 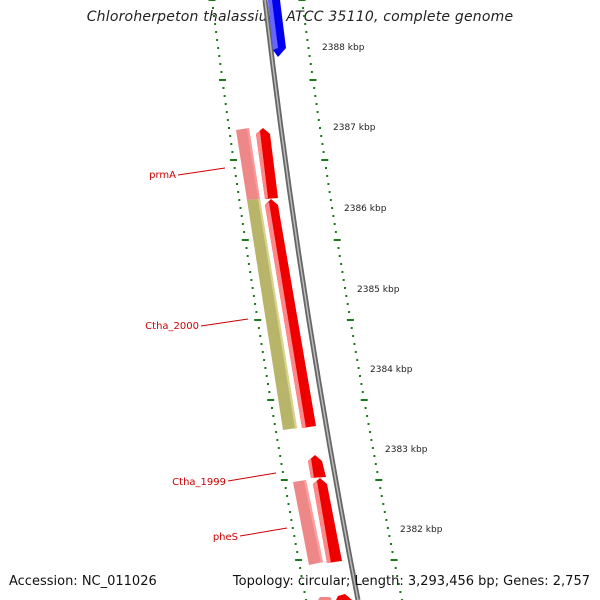 What do you see at coordinates (225, 537) in the screenshot?
I see `gene-label-phes: pheS` at bounding box center [225, 537].